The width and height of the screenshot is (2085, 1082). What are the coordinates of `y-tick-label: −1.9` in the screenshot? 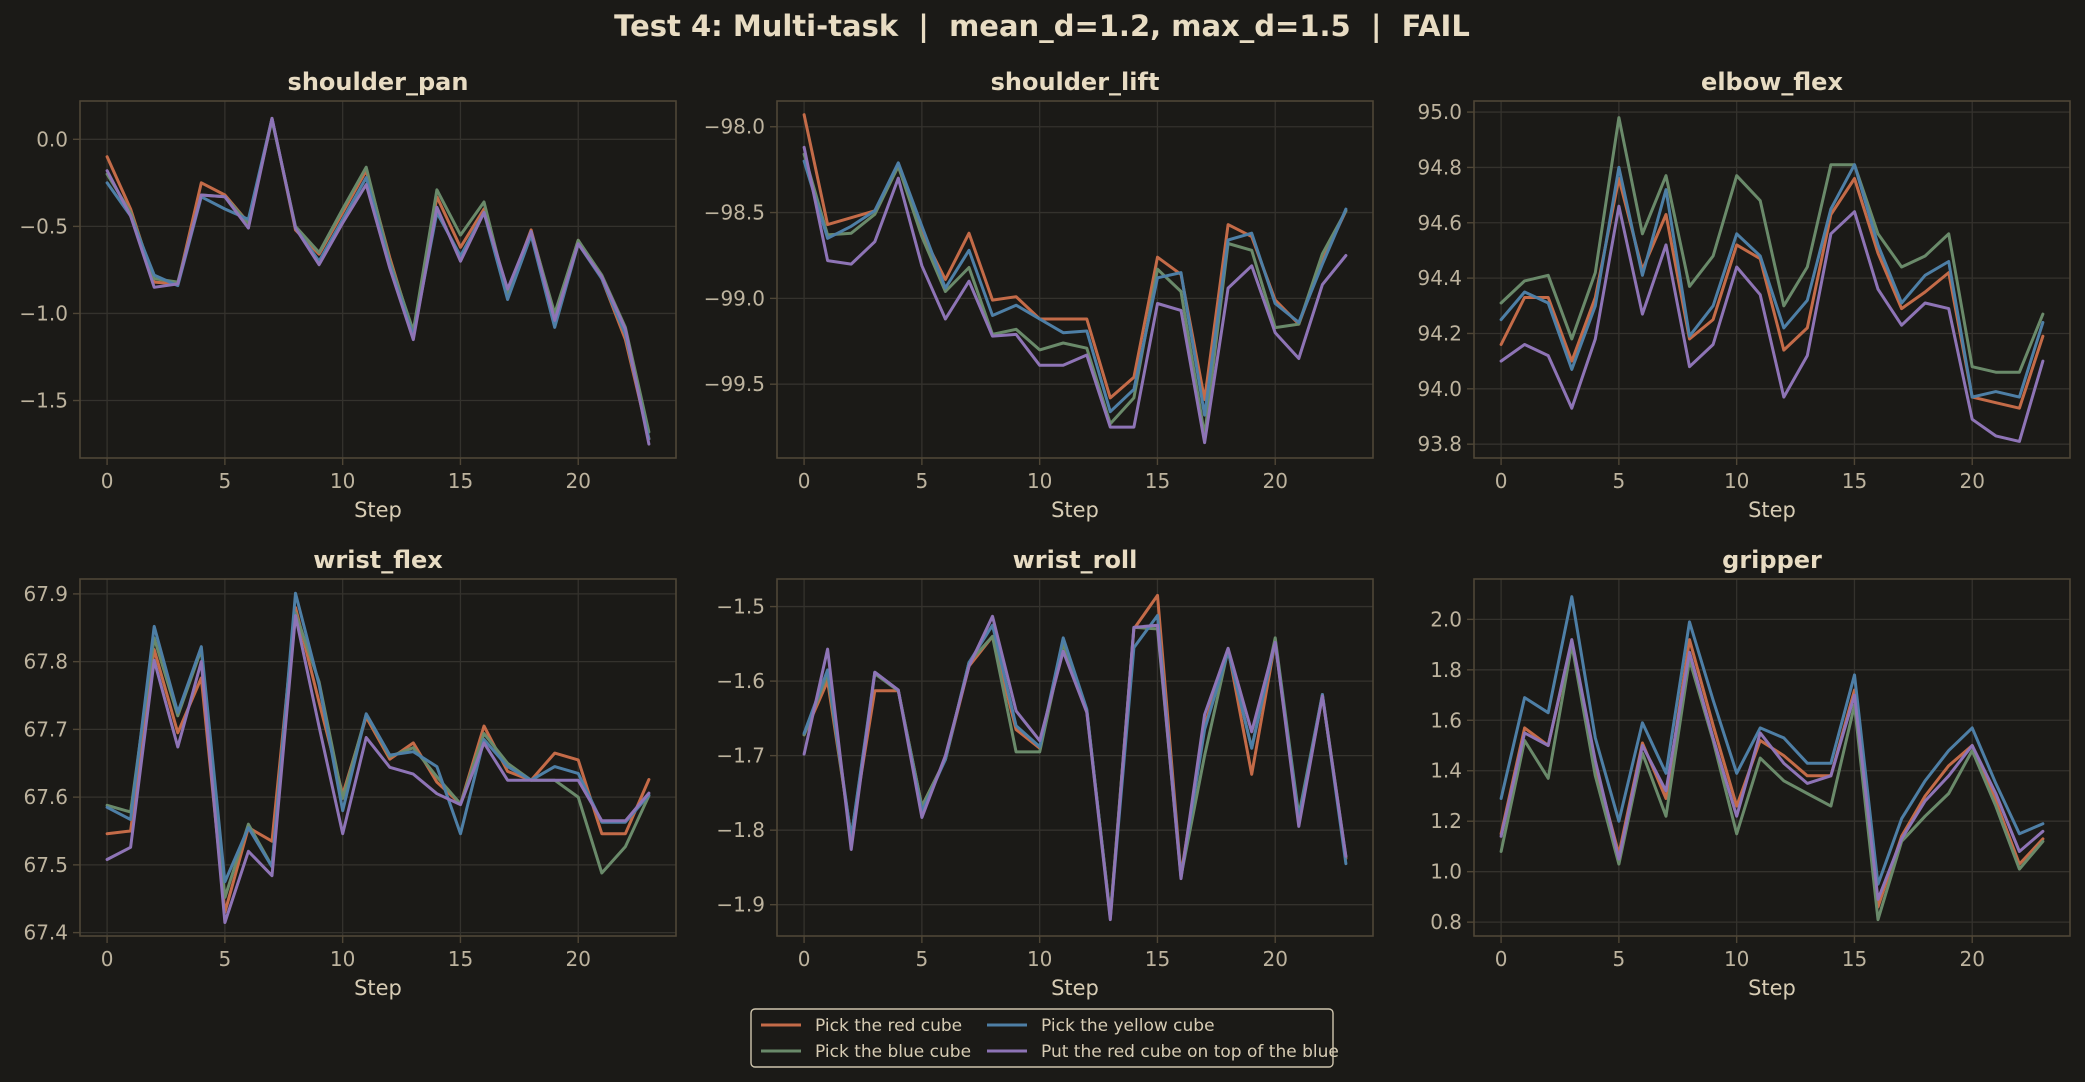 It's located at (740, 905).